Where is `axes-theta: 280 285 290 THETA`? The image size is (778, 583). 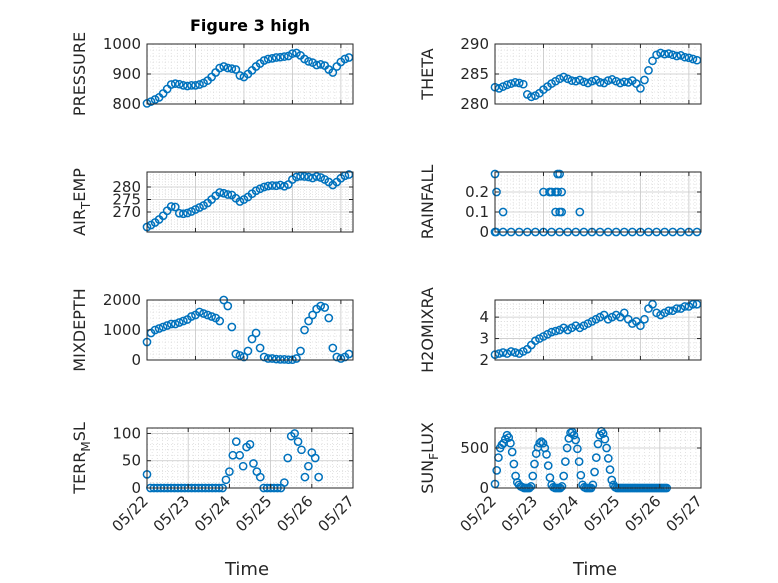
axes-theta: 280 285 290 THETA is located at coordinates (560, 74).